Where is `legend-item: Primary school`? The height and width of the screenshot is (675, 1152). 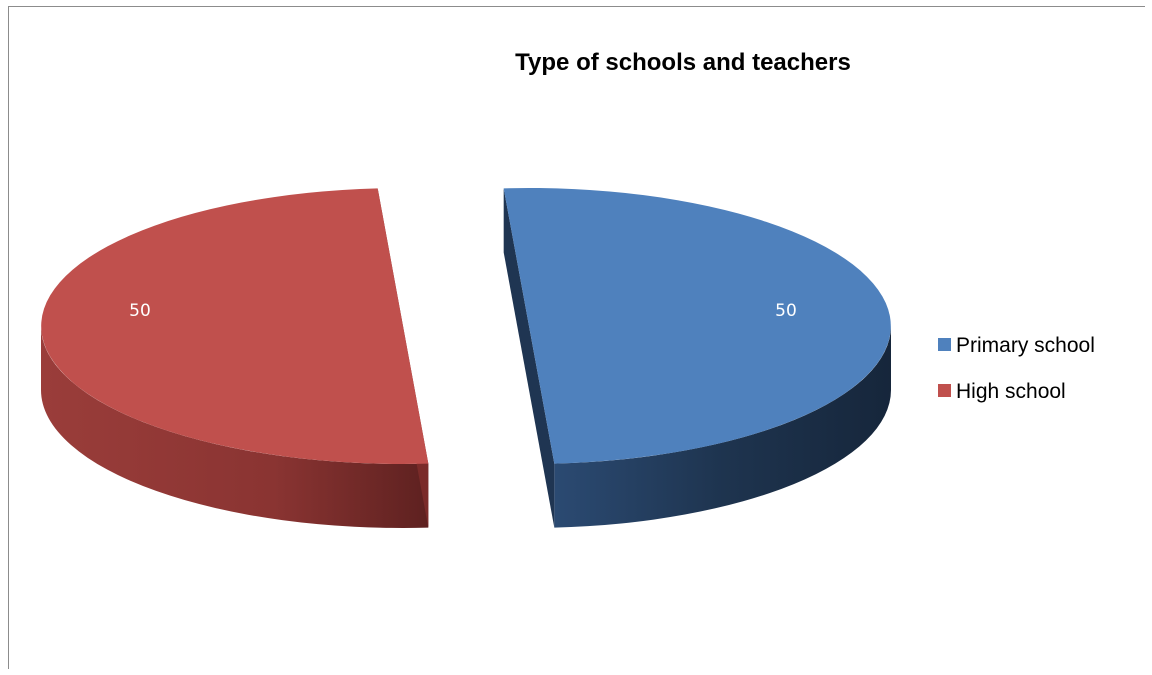 legend-item: Primary school is located at coordinates (1016, 345).